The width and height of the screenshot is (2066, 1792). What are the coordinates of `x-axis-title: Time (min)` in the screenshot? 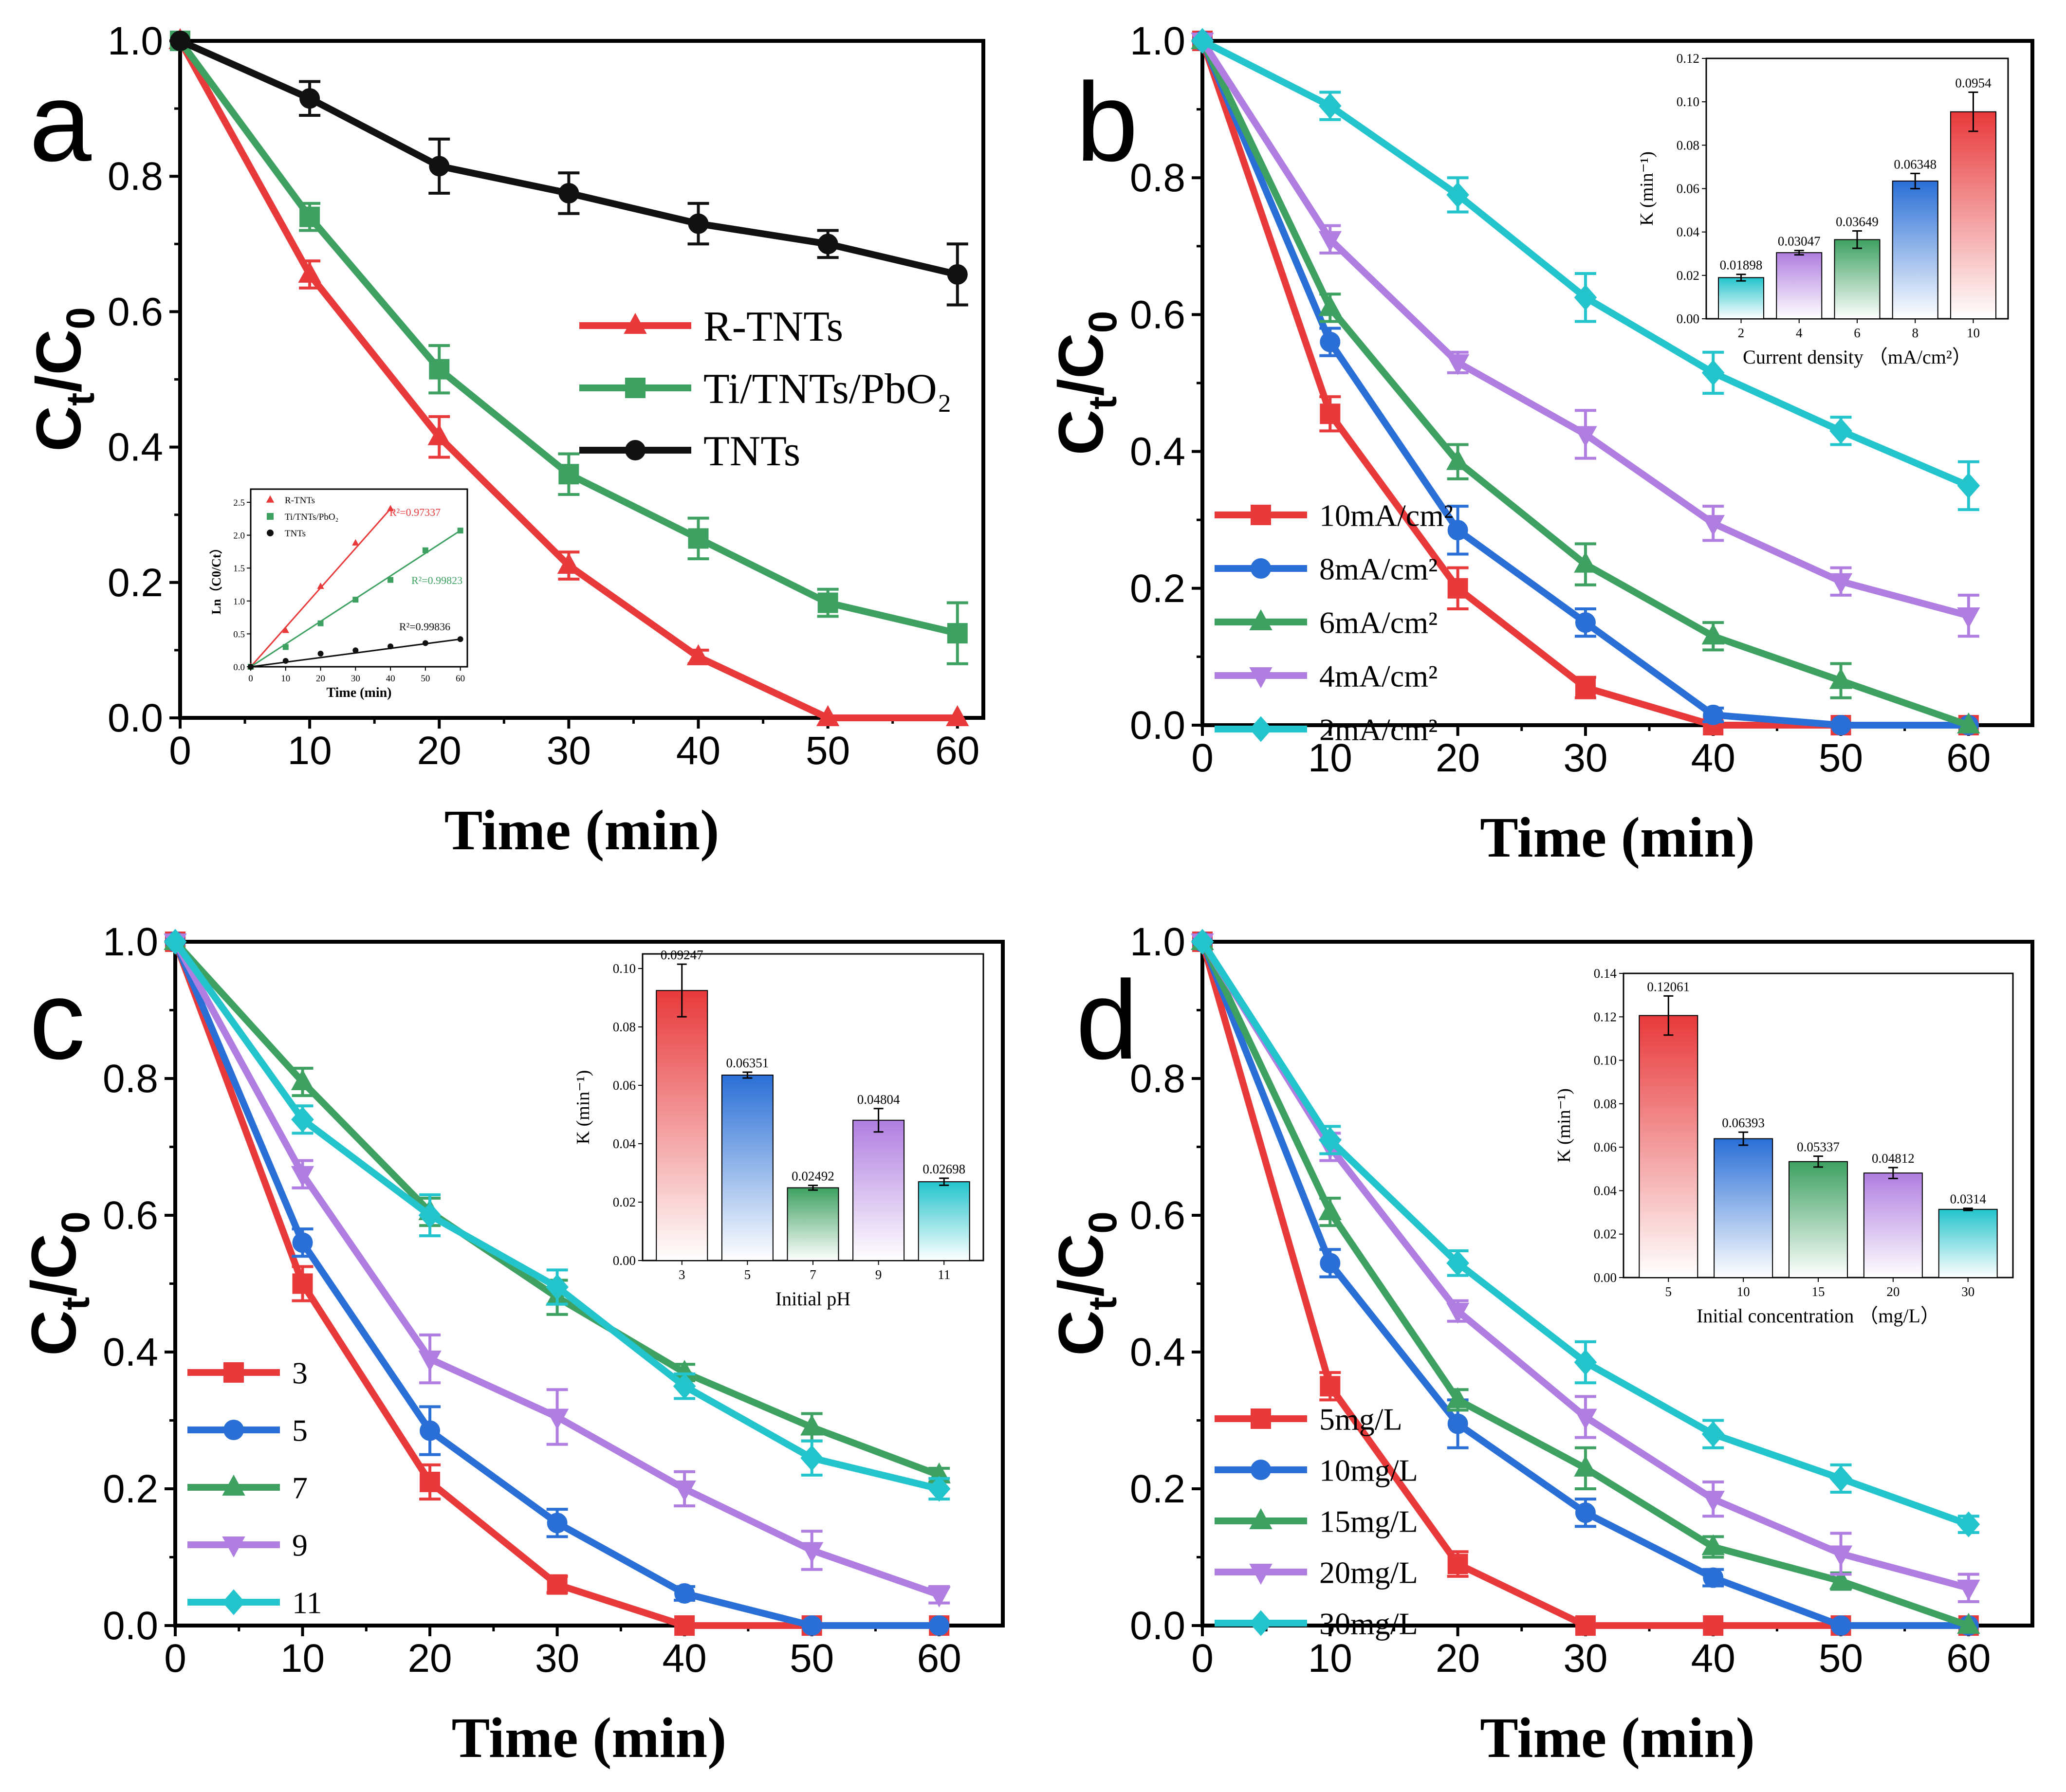 It's located at (589, 1738).